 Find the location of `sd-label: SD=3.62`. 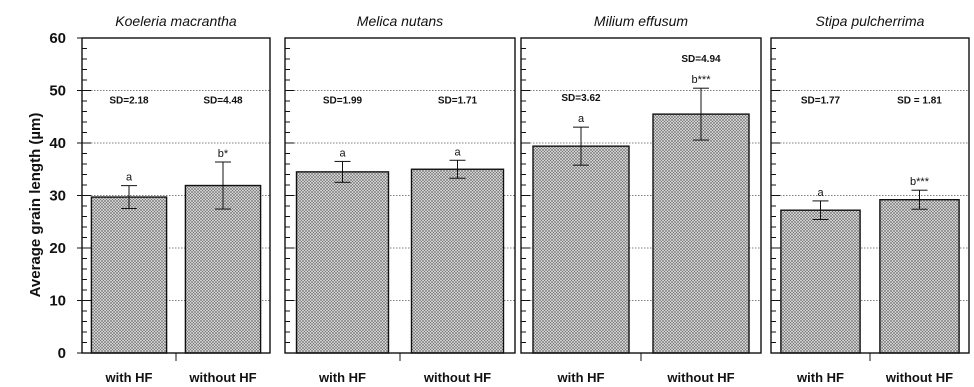

sd-label: SD=3.62 is located at coordinates (581, 98).